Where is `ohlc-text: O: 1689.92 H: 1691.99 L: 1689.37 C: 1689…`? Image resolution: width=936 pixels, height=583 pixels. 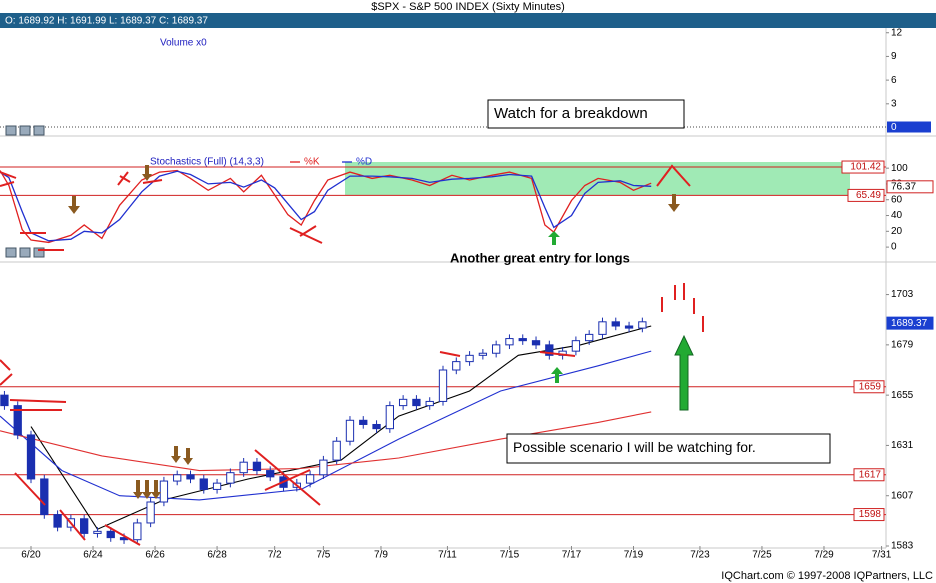
ohlc-text: O: 1689.92 H: 1691.99 L: 1689.37 C: 1689… is located at coordinates (106, 21).